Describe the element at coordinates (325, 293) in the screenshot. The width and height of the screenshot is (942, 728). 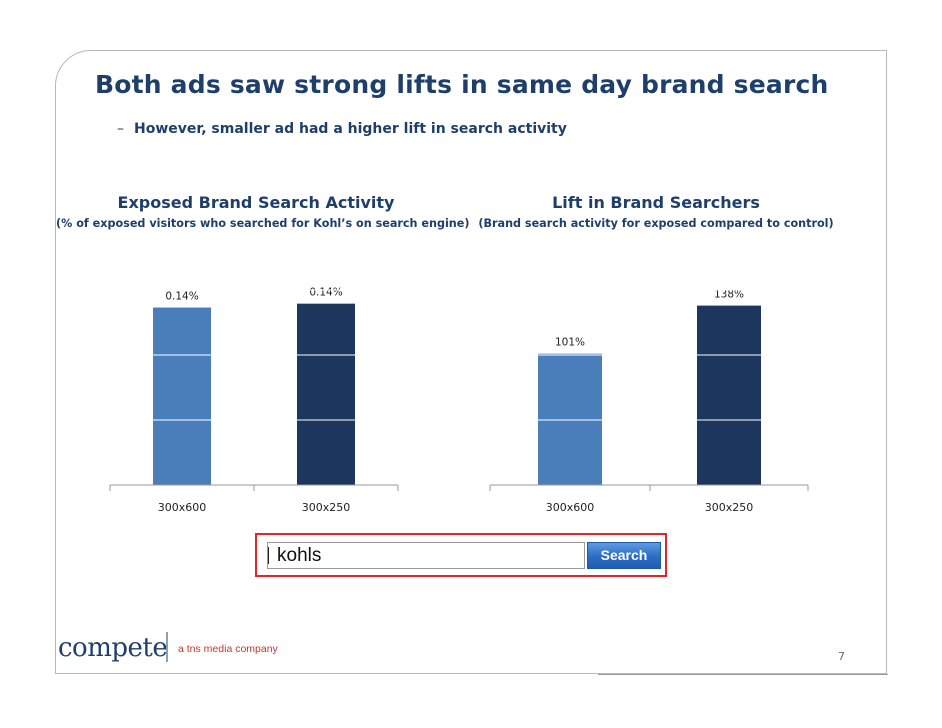
I see `chart-1-data-label-2: 0.14%` at that location.